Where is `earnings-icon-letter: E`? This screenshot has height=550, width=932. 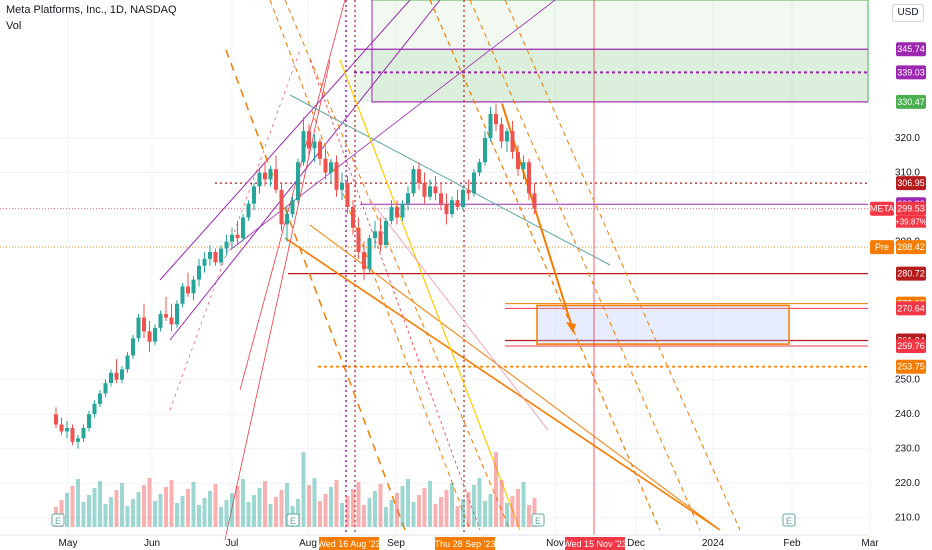
earnings-icon-letter: E is located at coordinates (58, 521).